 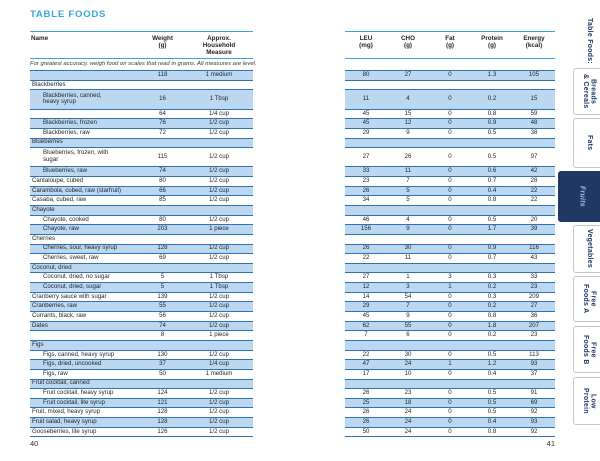 What do you see at coordinates (162, 315) in the screenshot?
I see `weight-value: 56` at bounding box center [162, 315].